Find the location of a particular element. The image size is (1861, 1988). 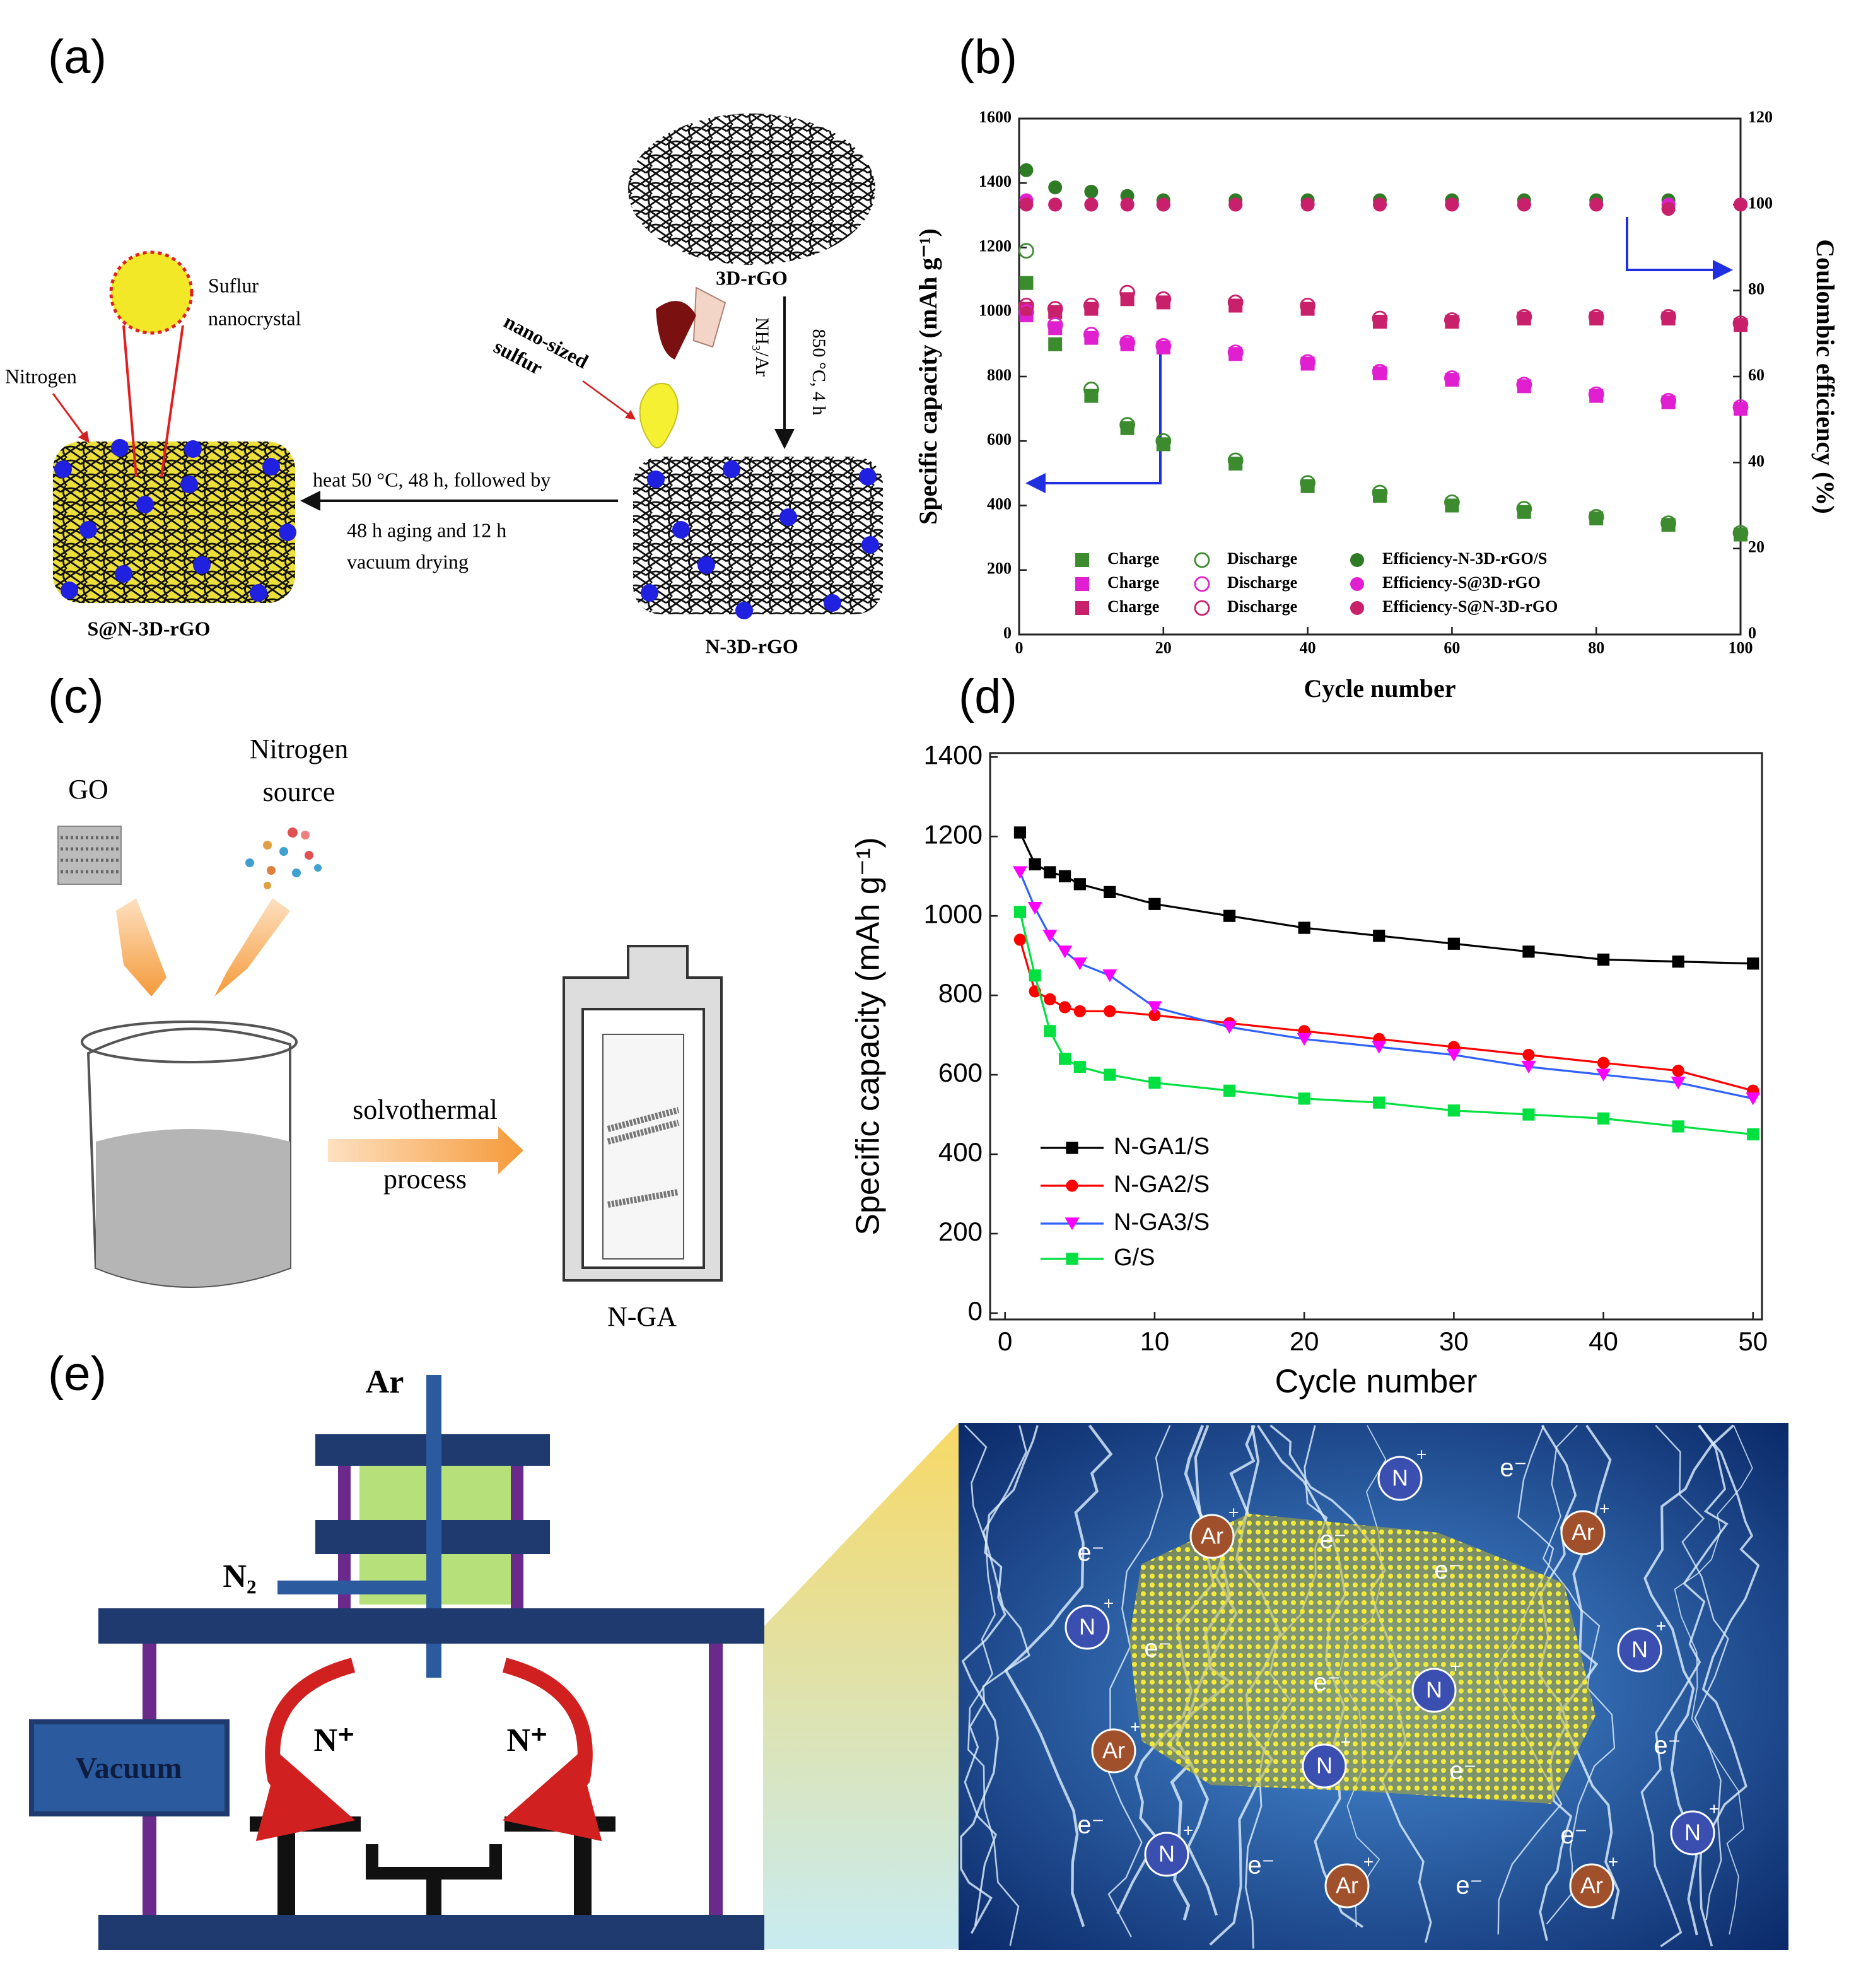

gas-pipe is located at coordinates (356, 1587).